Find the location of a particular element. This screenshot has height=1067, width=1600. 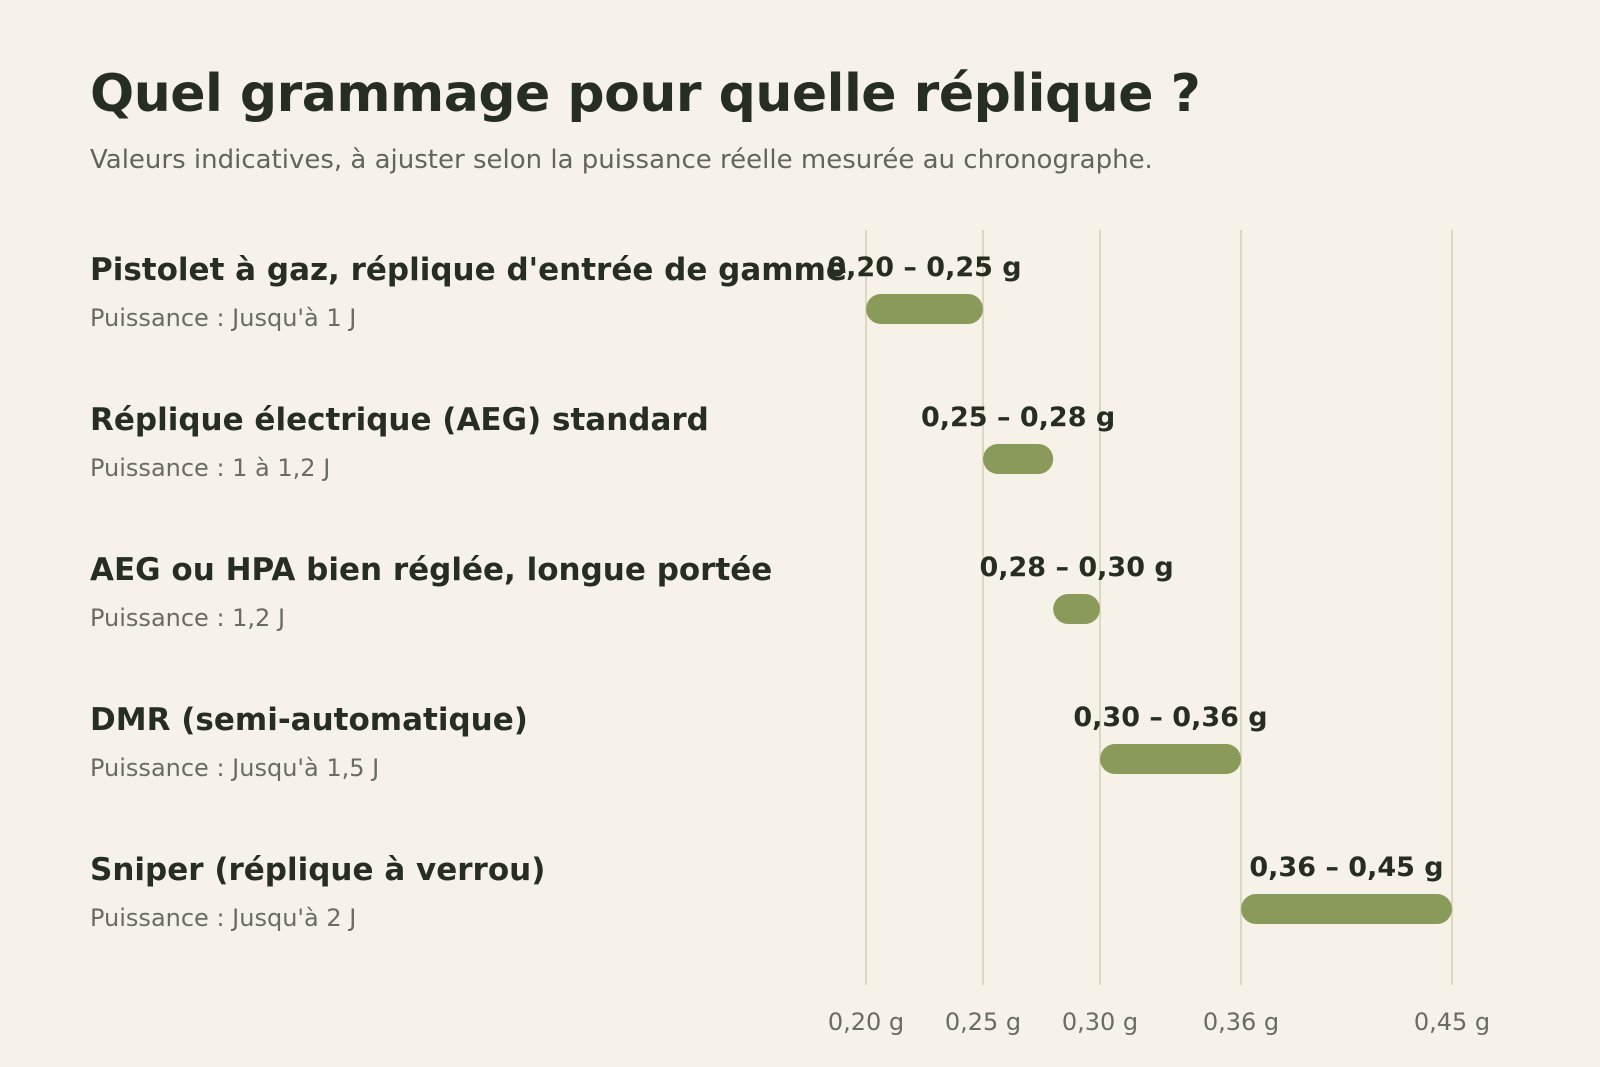

range-bar-label: 0,20 – 0,25 g is located at coordinates (924, 267).